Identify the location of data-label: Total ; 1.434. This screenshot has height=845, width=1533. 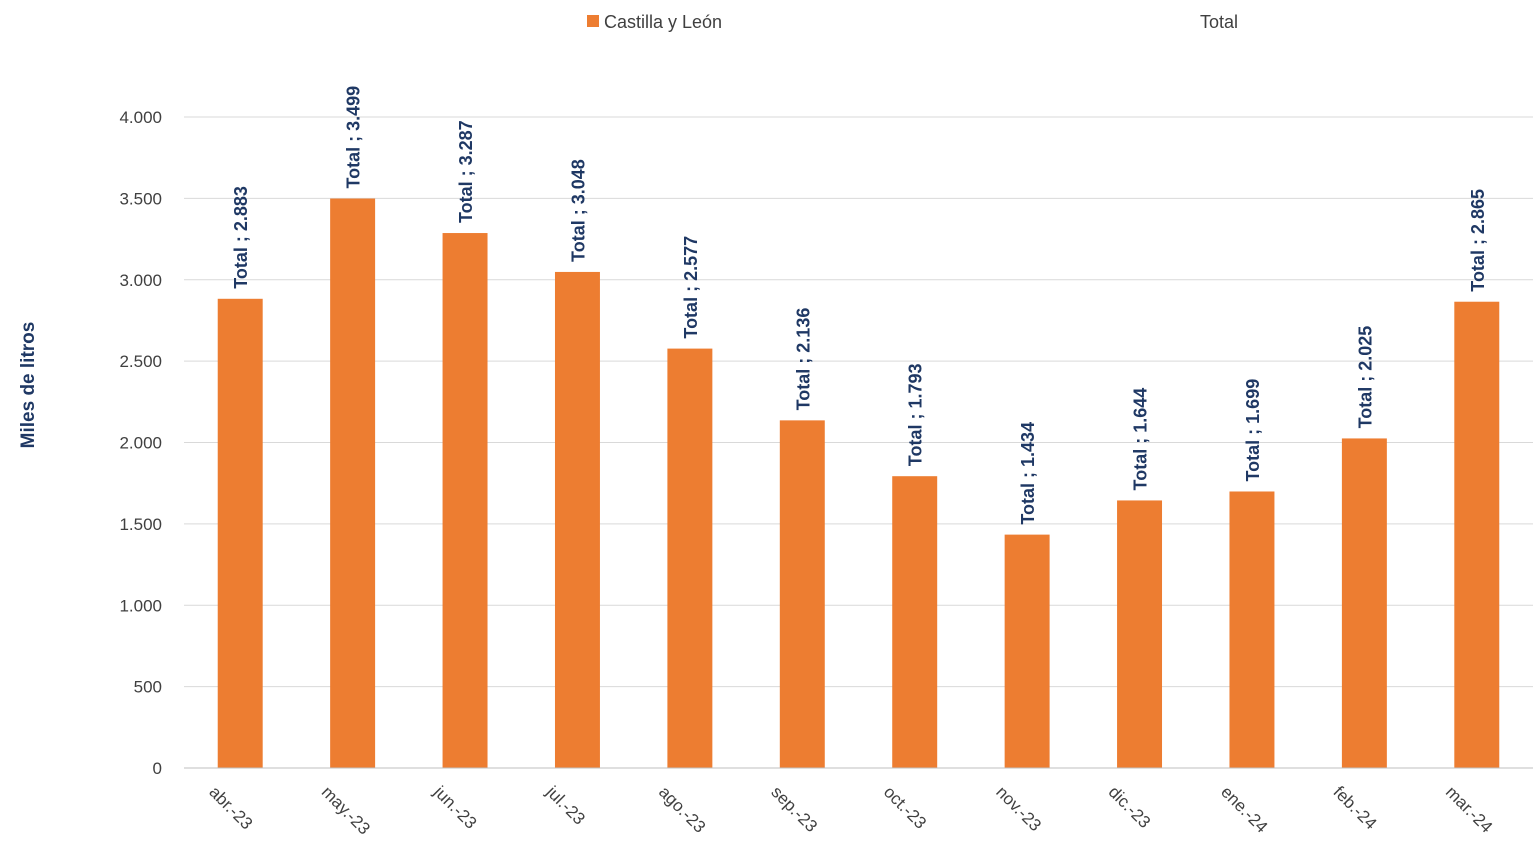
(1028, 473).